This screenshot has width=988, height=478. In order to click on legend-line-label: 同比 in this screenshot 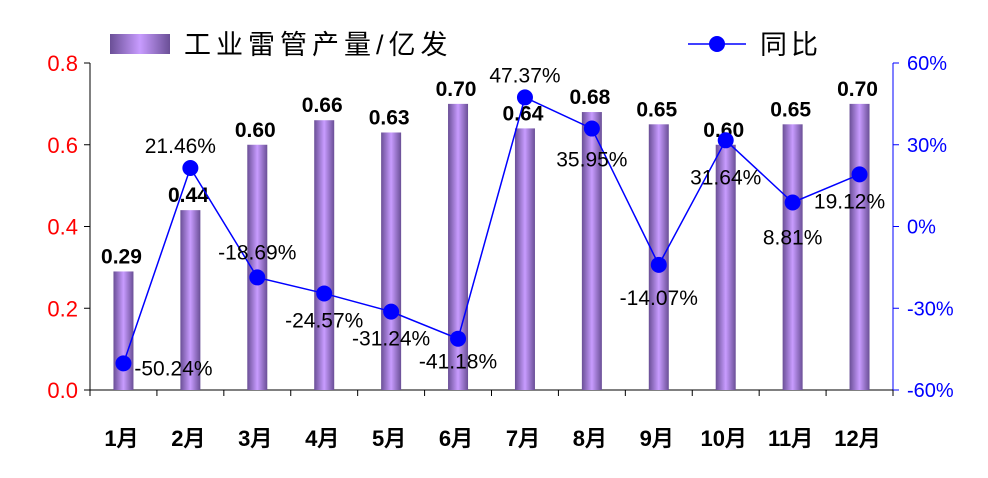, I will do `click(791, 45)`.